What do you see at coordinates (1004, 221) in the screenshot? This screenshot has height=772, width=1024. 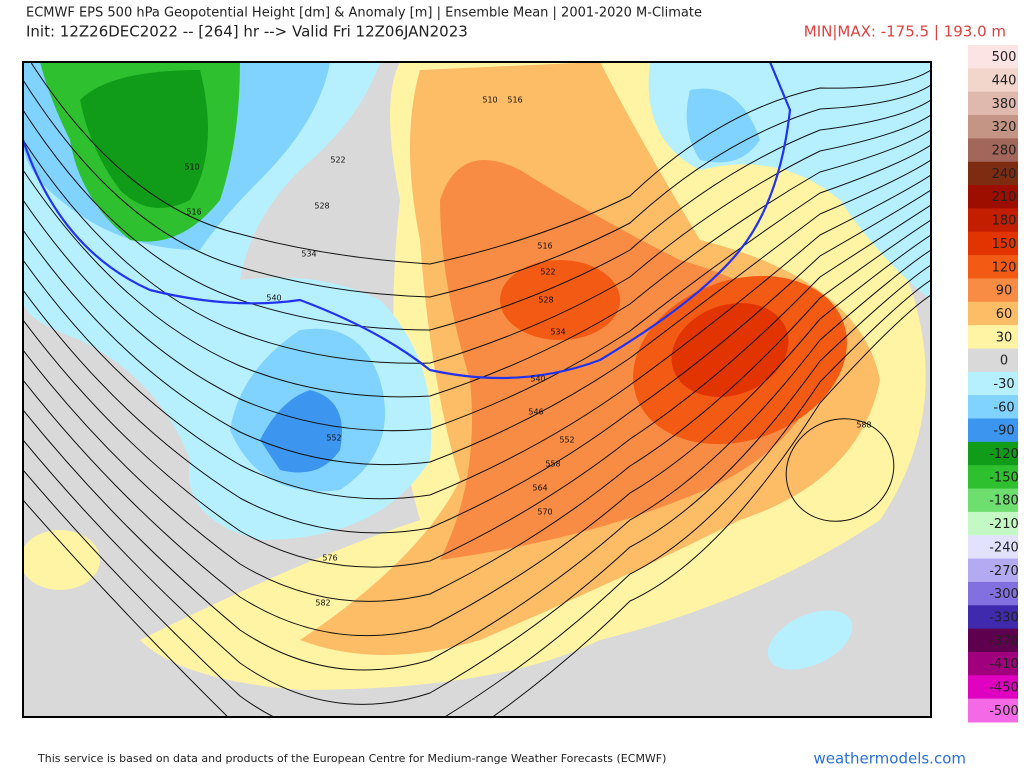 I see `colorbar-label: 180` at bounding box center [1004, 221].